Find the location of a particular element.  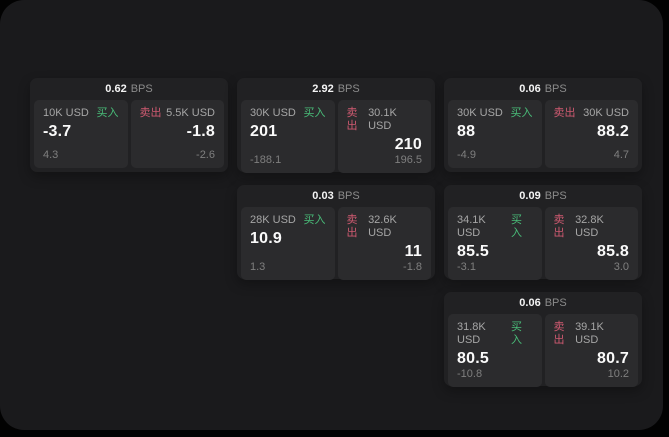

bps-value: 0.62 is located at coordinates (116, 89).